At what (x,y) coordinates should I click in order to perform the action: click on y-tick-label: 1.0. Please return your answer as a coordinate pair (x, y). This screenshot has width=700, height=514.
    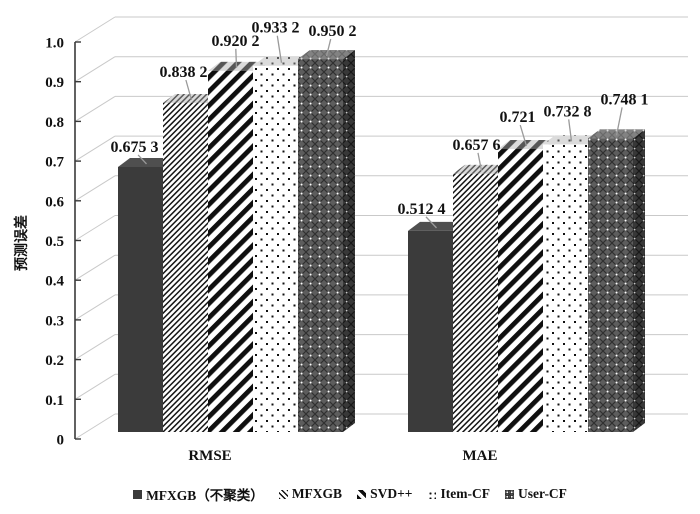
    Looking at the image, I should click on (54, 44).